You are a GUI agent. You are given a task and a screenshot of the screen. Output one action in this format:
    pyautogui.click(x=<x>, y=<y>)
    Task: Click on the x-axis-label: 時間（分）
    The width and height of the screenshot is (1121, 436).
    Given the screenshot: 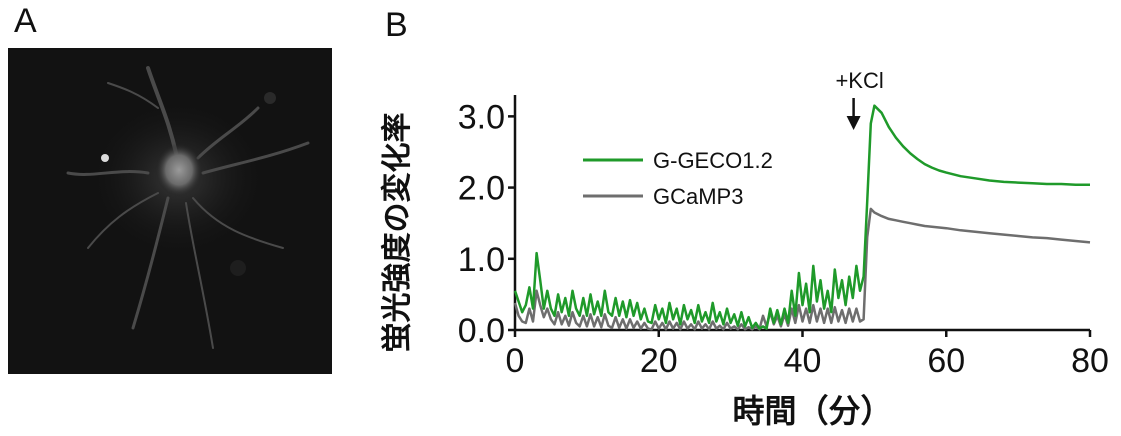 What is the action you would take?
    pyautogui.click(x=812, y=411)
    